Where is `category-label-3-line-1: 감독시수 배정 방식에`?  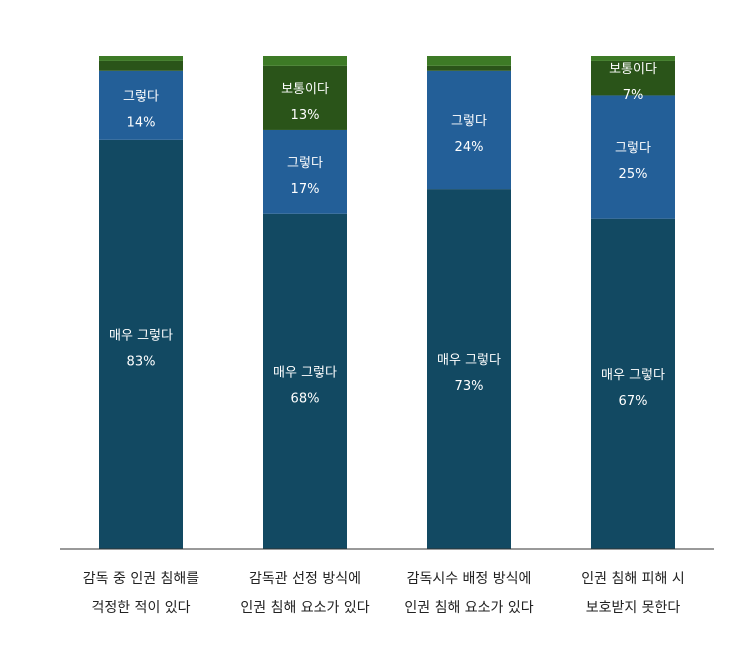
category-label-3-line-1: 감독시수 배정 방식에 is located at coordinates (469, 579).